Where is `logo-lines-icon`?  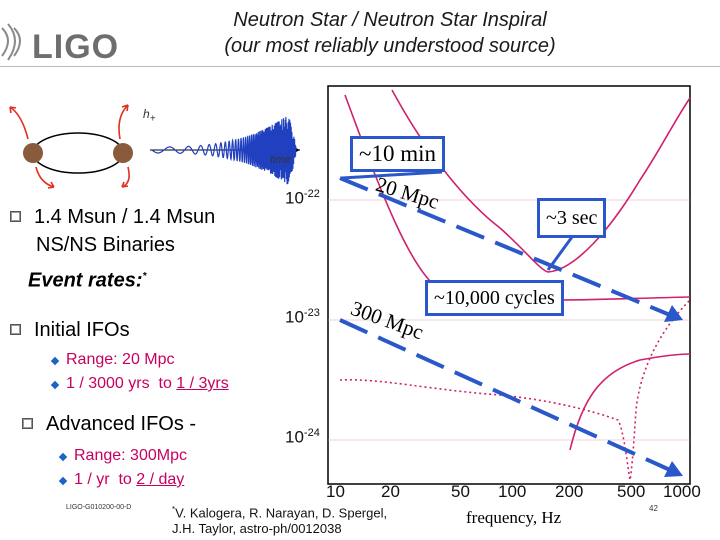
logo-lines-icon is located at coordinates (11, 42).